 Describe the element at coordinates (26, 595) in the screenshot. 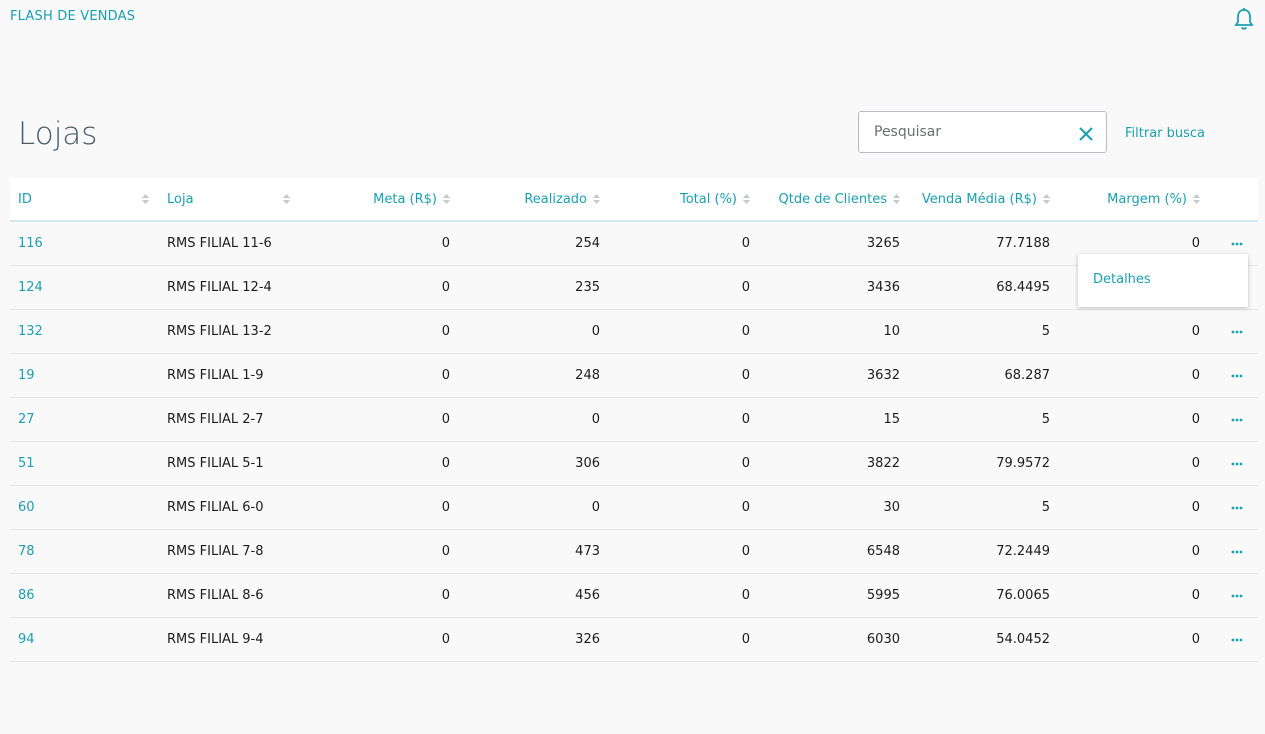

I see `store-id: 86` at that location.